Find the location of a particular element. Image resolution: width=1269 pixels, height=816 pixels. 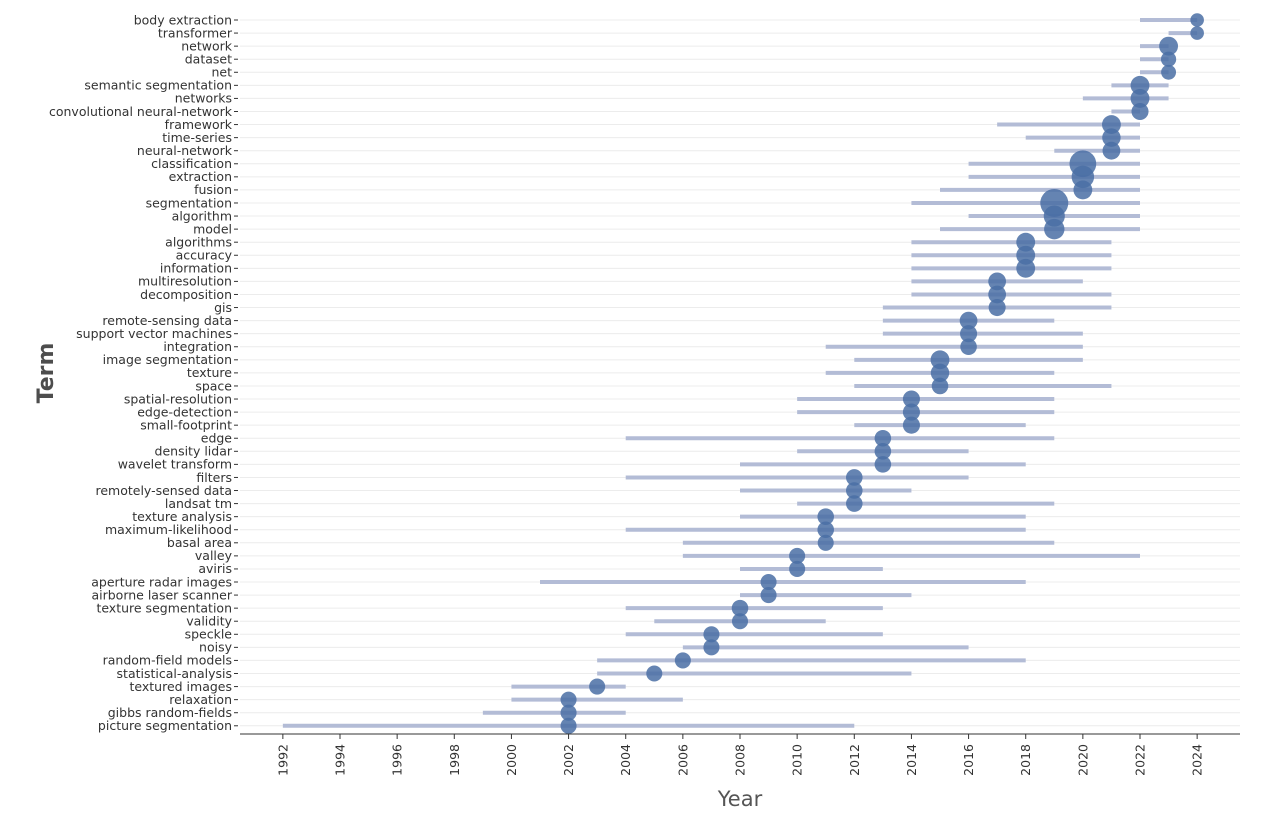

term-label-support-vector-machines: support vector machines is located at coordinates (154, 333).